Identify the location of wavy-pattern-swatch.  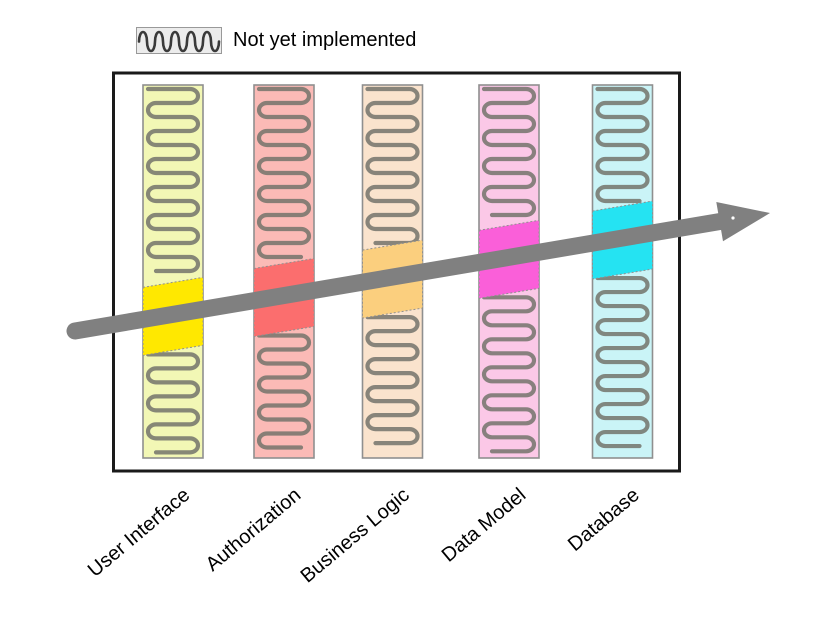
(179, 40).